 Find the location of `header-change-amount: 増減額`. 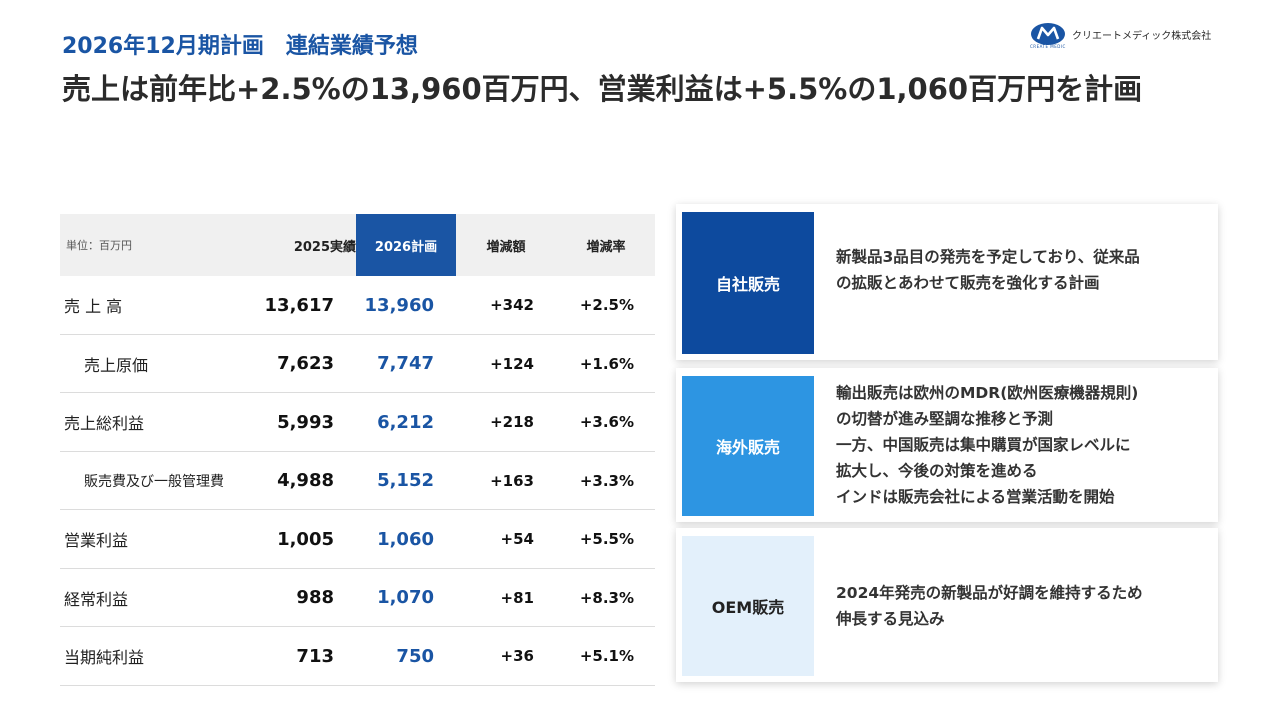

header-change-amount: 増減額 is located at coordinates (506, 247).